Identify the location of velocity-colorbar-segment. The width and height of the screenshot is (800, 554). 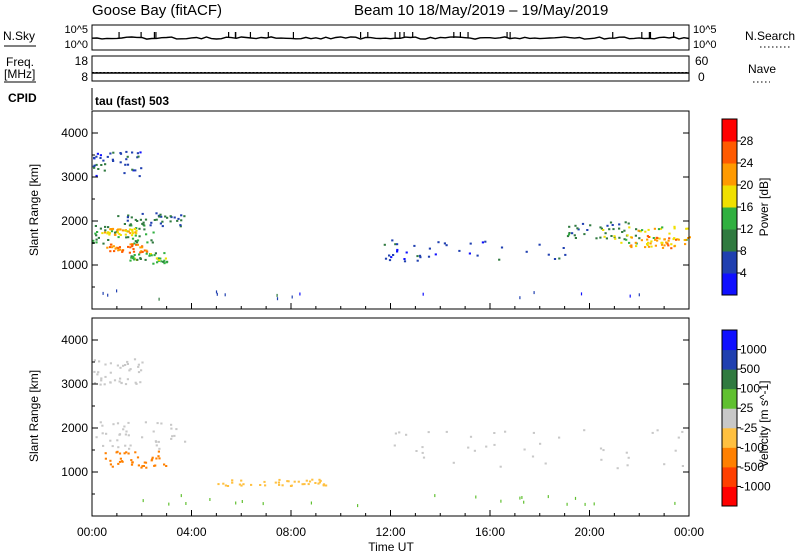
(729, 418).